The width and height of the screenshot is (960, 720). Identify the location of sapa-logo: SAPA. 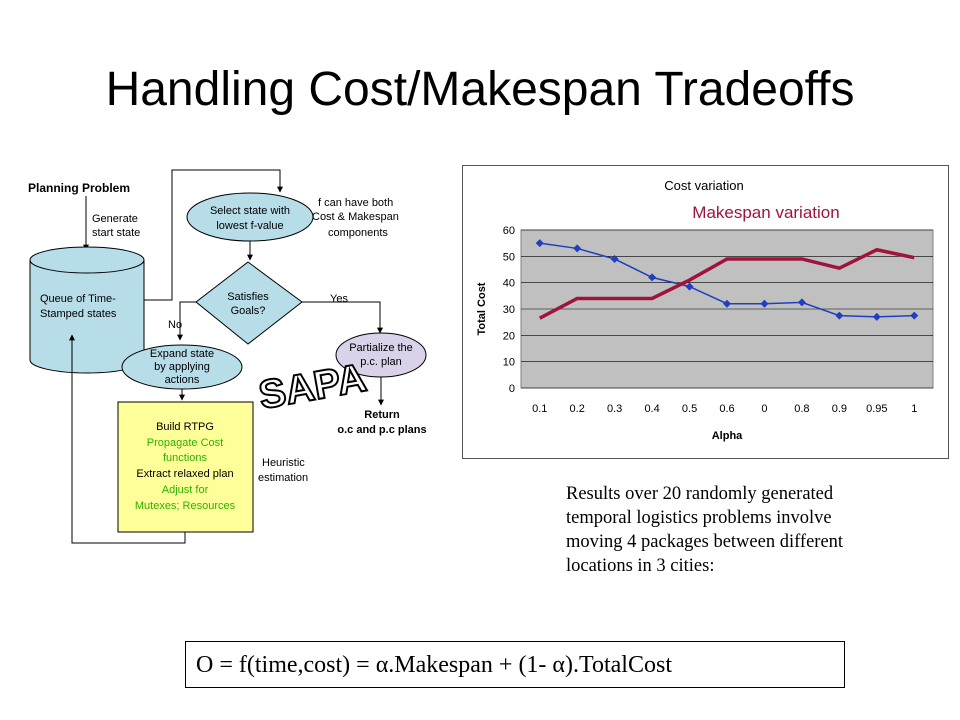
(313, 387).